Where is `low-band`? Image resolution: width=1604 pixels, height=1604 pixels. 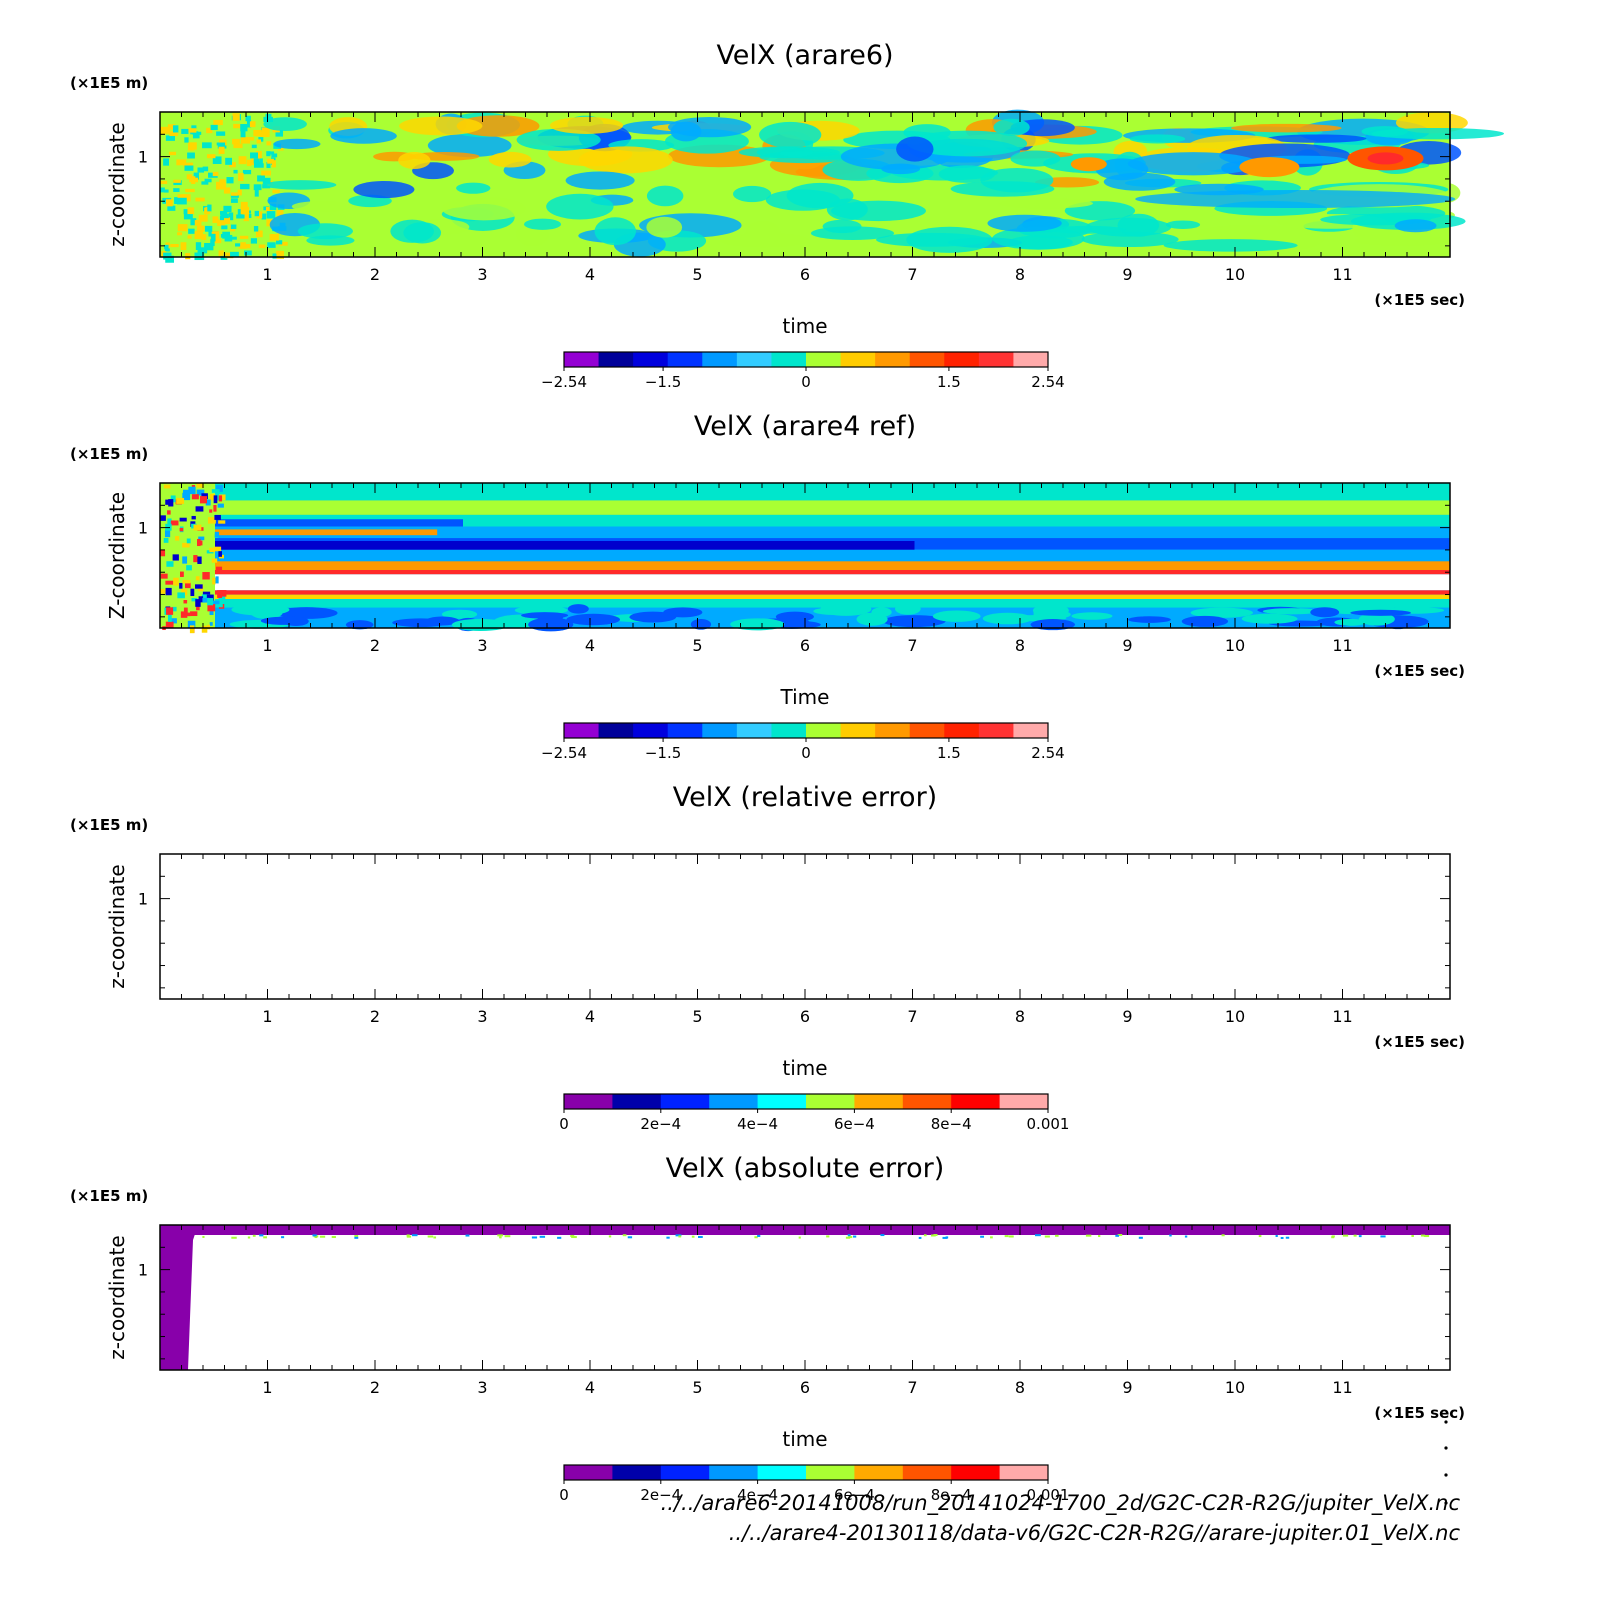 low-band is located at coordinates (1295, 199).